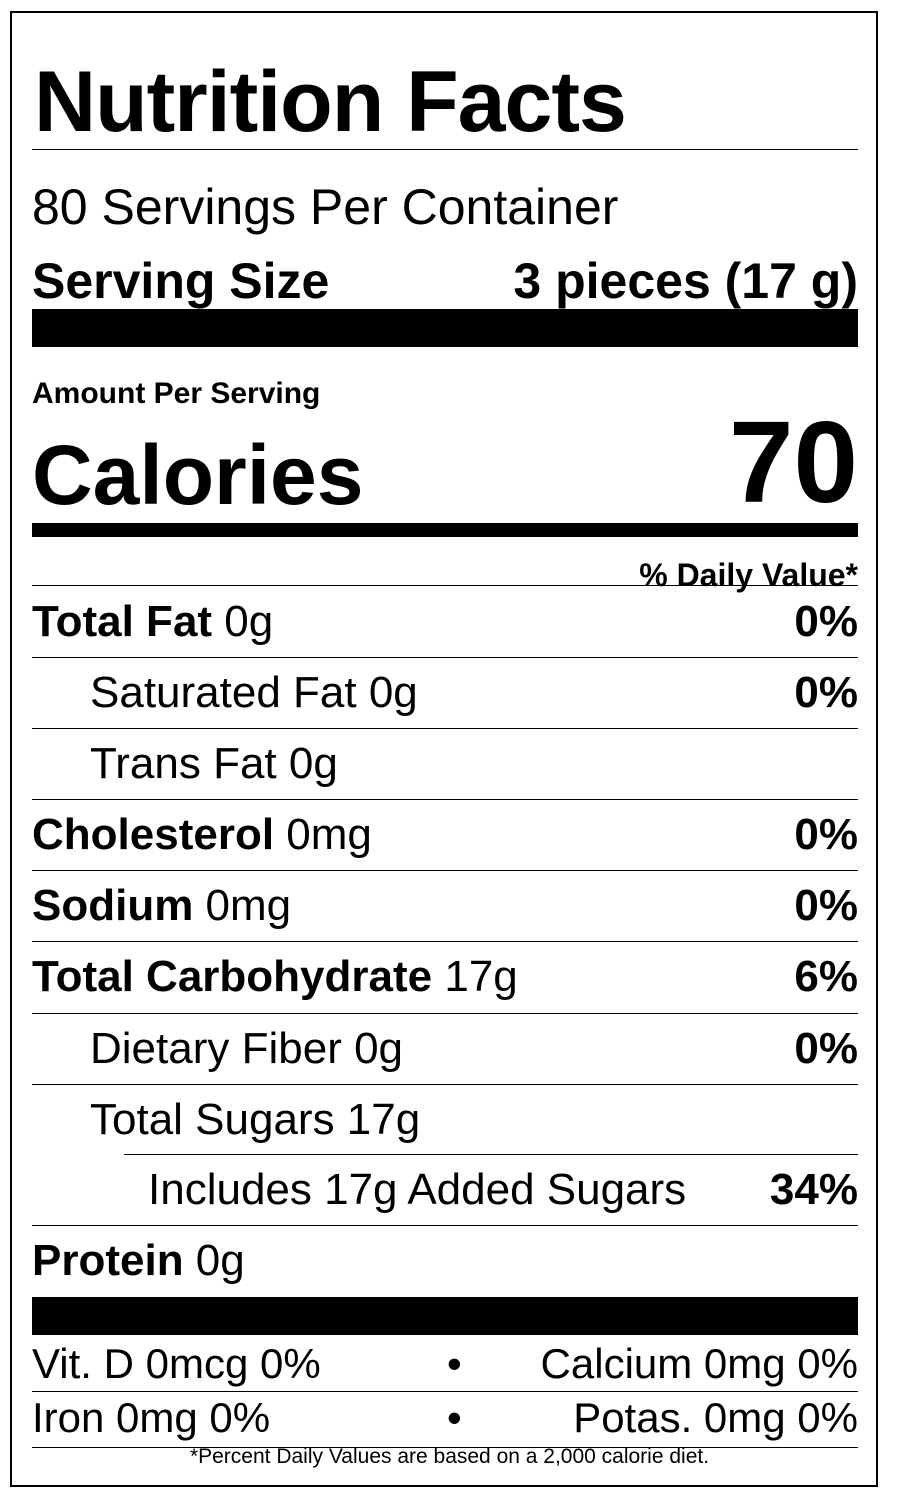  Describe the element at coordinates (214, 763) in the screenshot. I see `nutrient-name: Trans Fat 0g` at that location.